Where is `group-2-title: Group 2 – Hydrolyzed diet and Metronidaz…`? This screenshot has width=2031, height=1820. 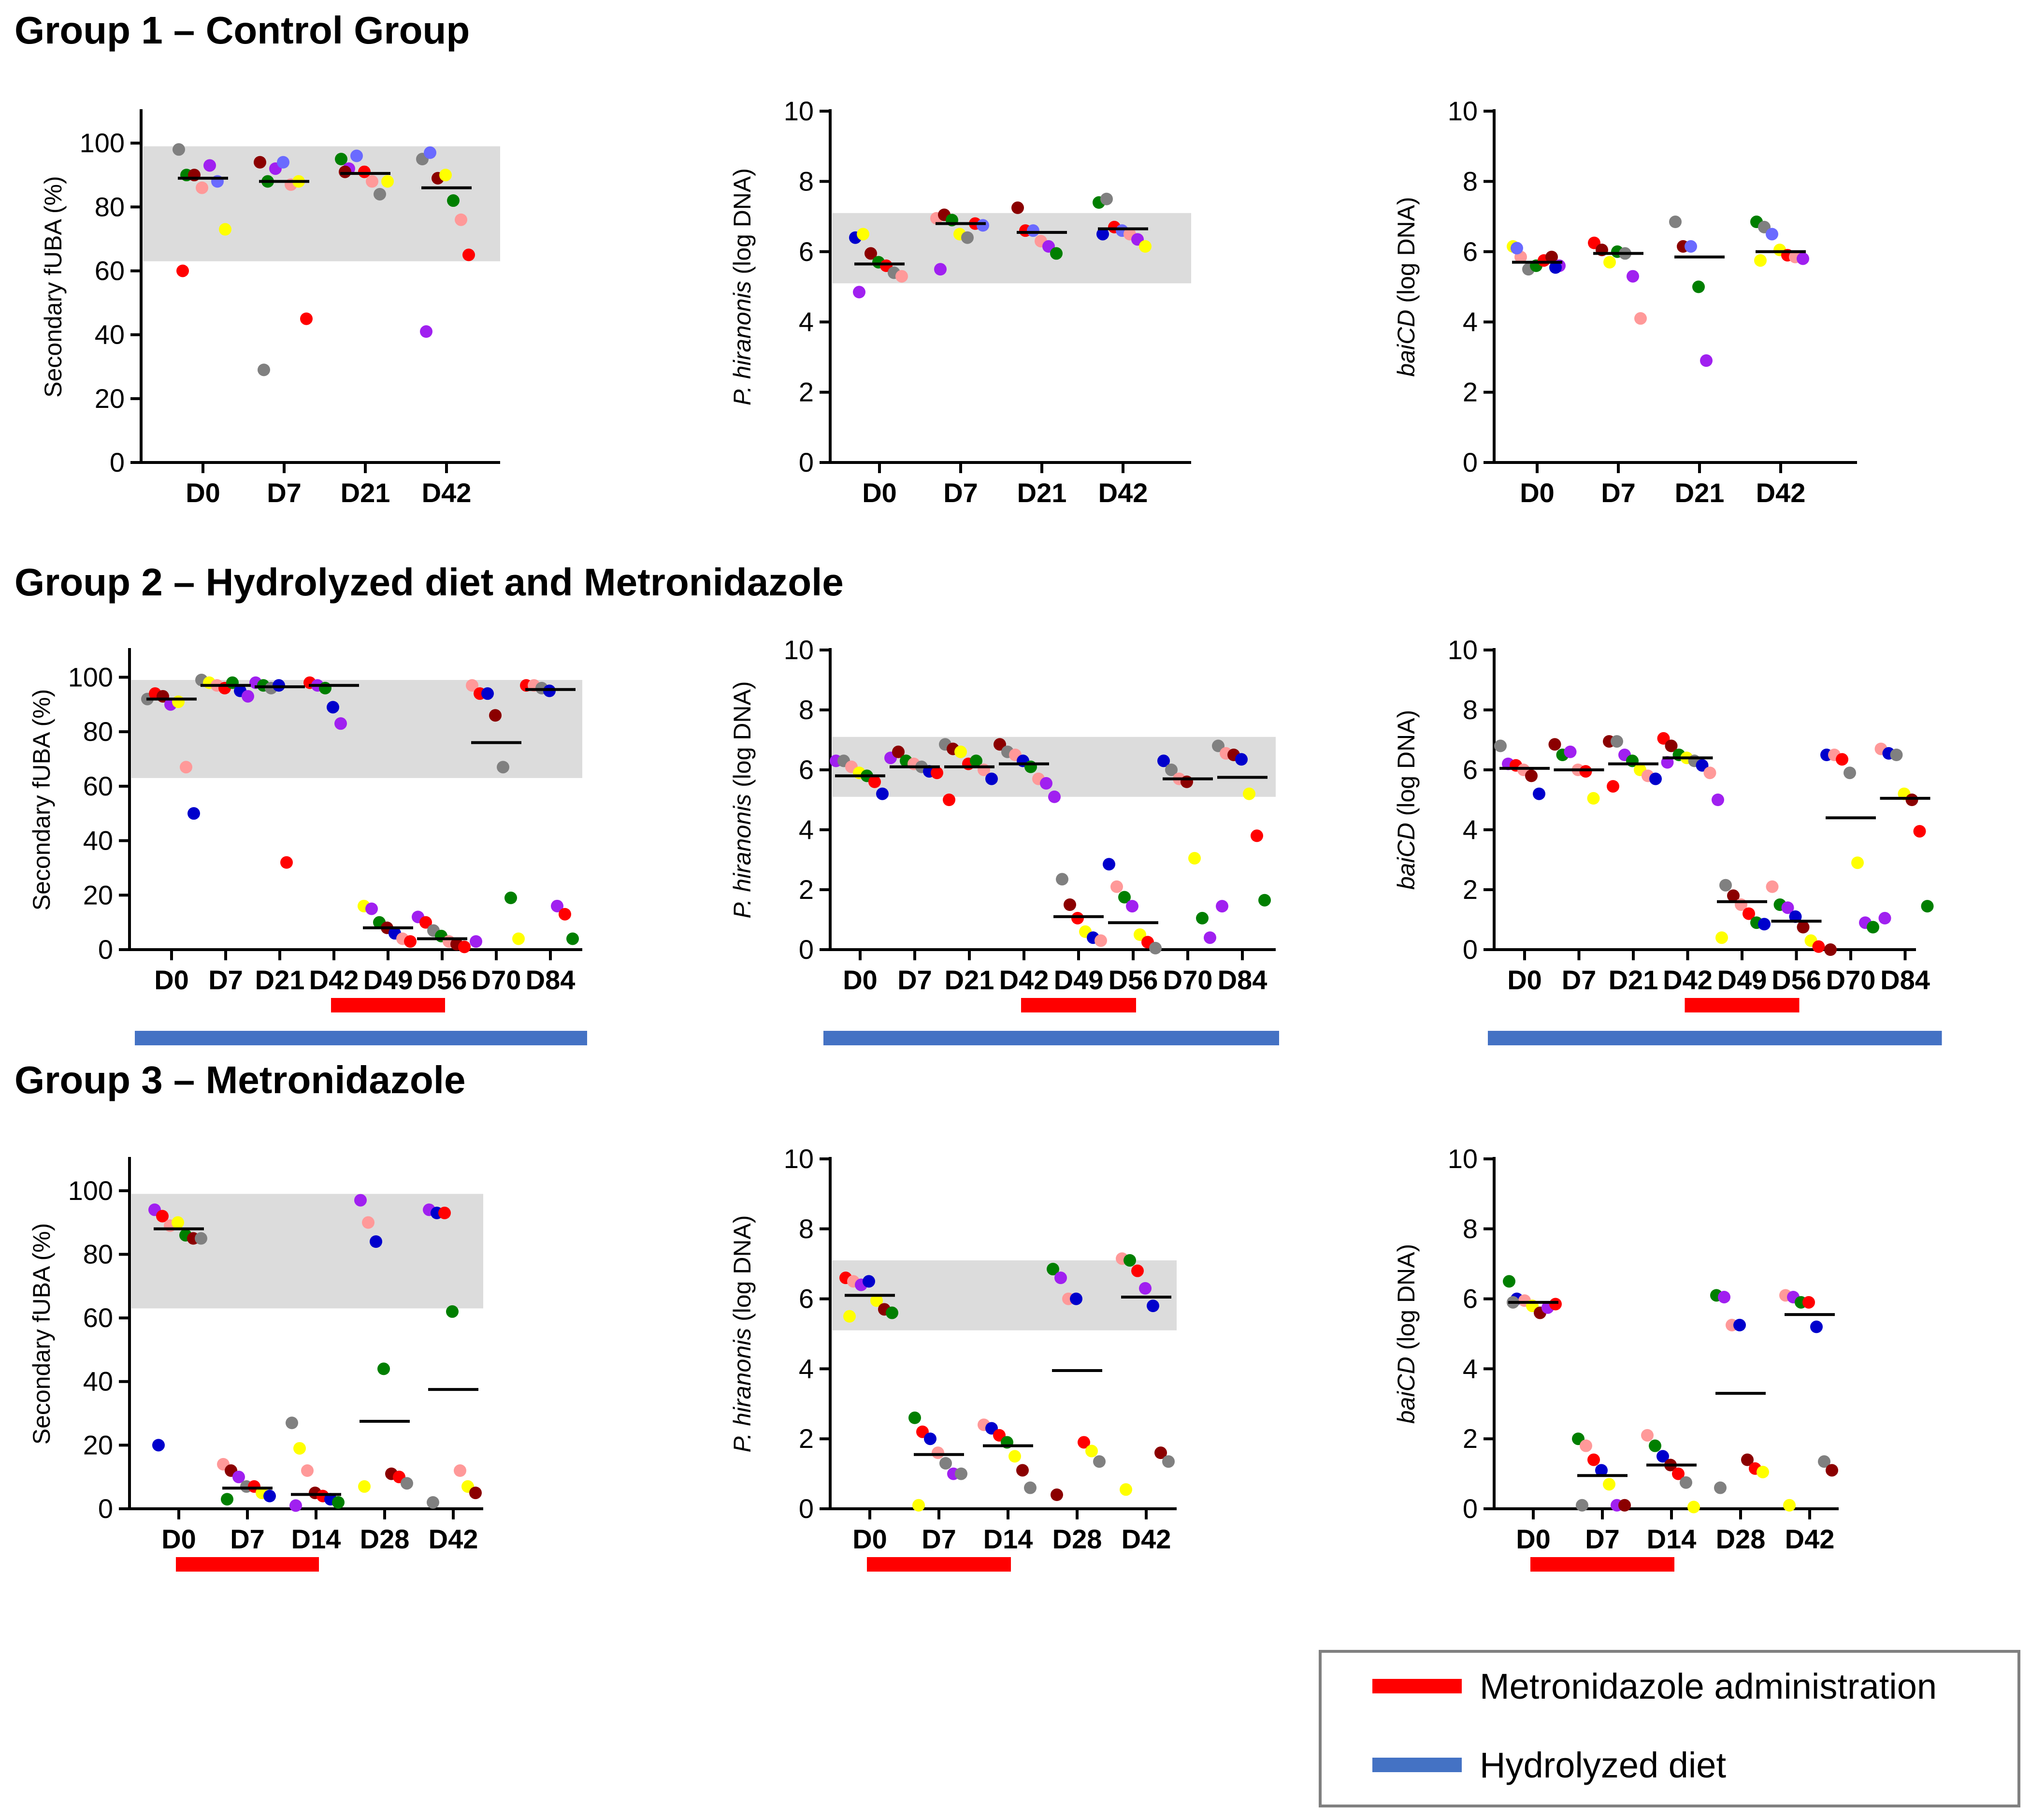
group-2-title: Group 2 – Hydrolyzed diet and Metronidaz… is located at coordinates (429, 582).